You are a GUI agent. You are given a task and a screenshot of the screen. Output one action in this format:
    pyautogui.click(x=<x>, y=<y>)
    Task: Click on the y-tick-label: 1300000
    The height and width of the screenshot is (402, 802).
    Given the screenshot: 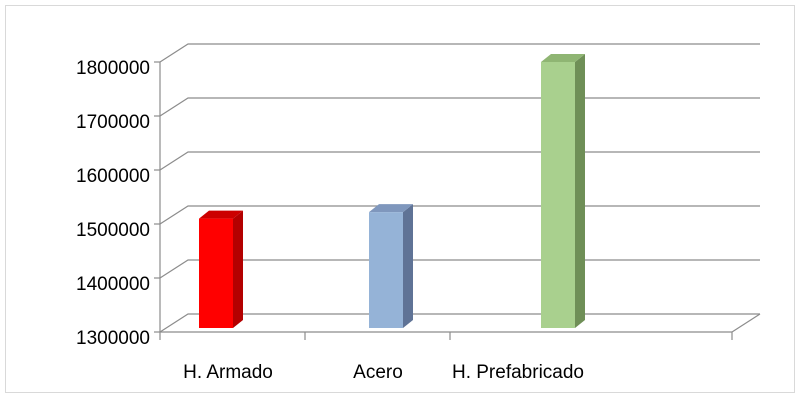 What is the action you would take?
    pyautogui.click(x=113, y=338)
    